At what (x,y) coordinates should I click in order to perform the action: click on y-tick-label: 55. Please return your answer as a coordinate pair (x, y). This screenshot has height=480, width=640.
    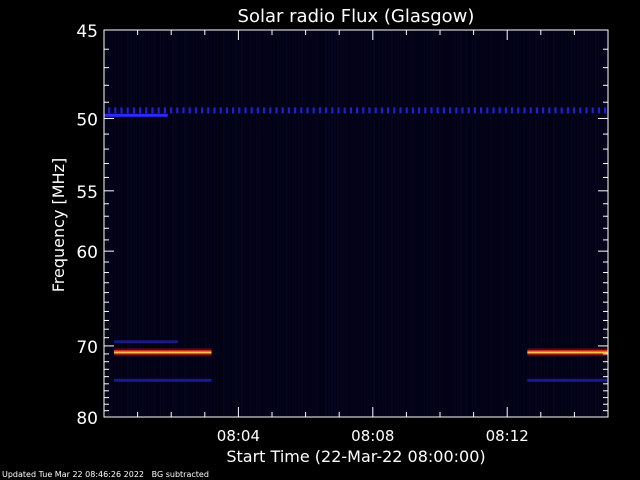
    Looking at the image, I should click on (87, 193).